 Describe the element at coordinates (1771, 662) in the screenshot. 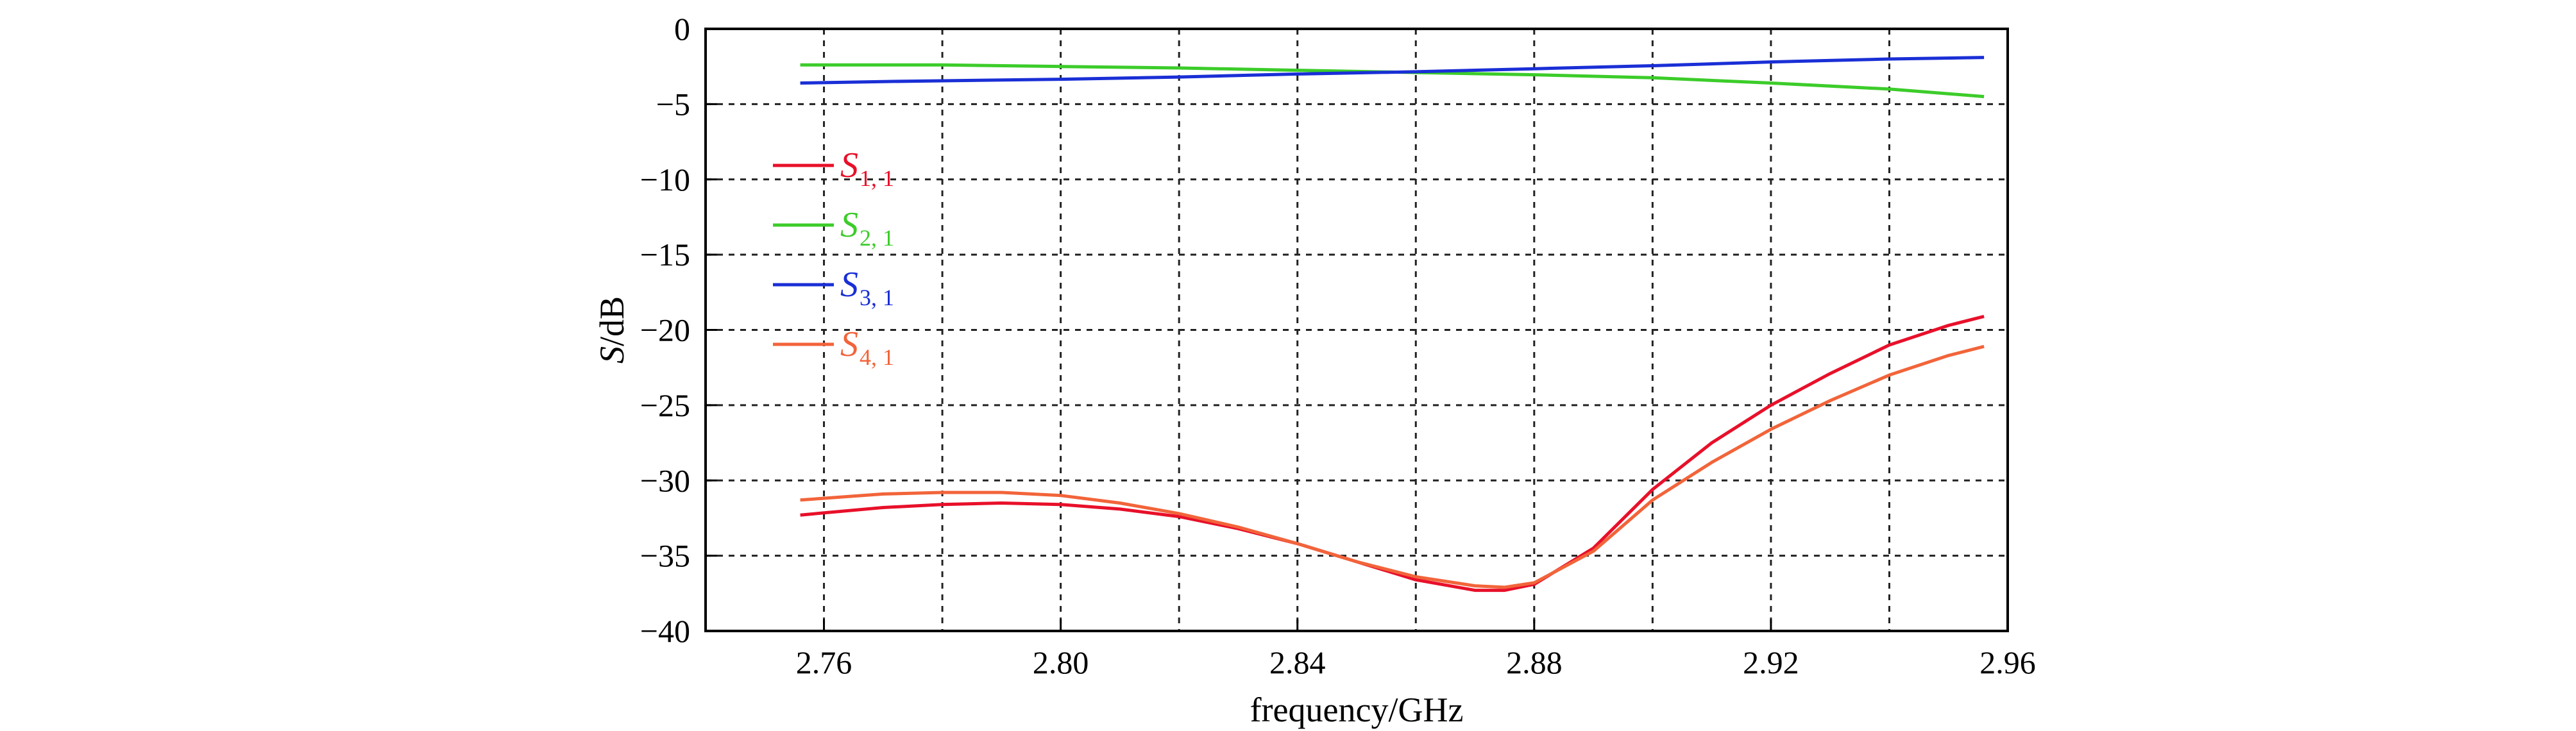

I see `x-tick-label: 2.92` at that location.